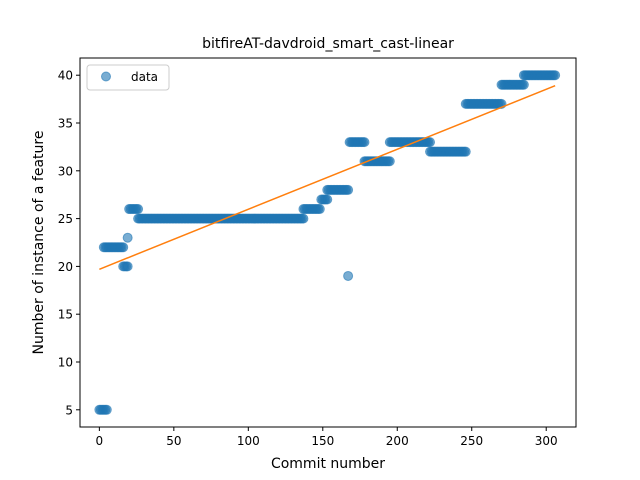 The image size is (640, 480). I want to click on legend-label-data: data, so click(144, 77).